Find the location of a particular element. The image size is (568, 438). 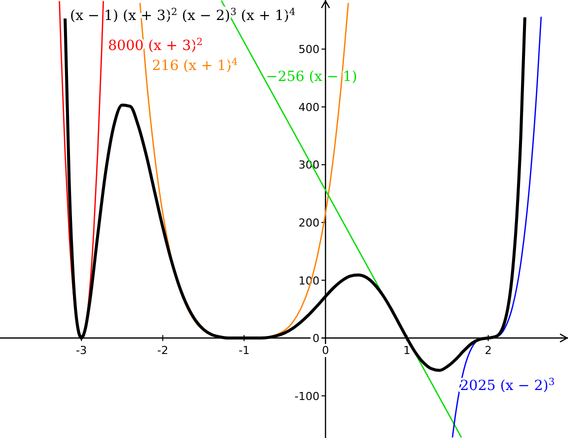

series-label: −256 (x − 1) is located at coordinates (312, 77).